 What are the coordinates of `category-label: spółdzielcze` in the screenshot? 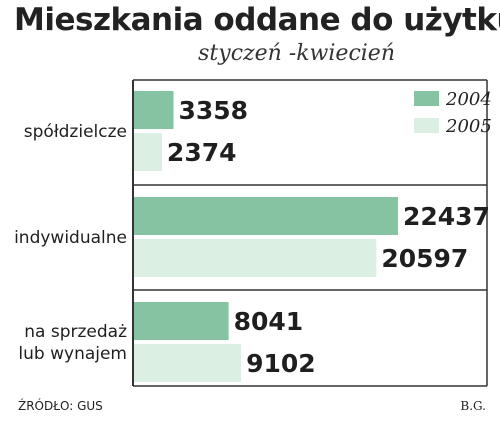 It's located at (75, 132).